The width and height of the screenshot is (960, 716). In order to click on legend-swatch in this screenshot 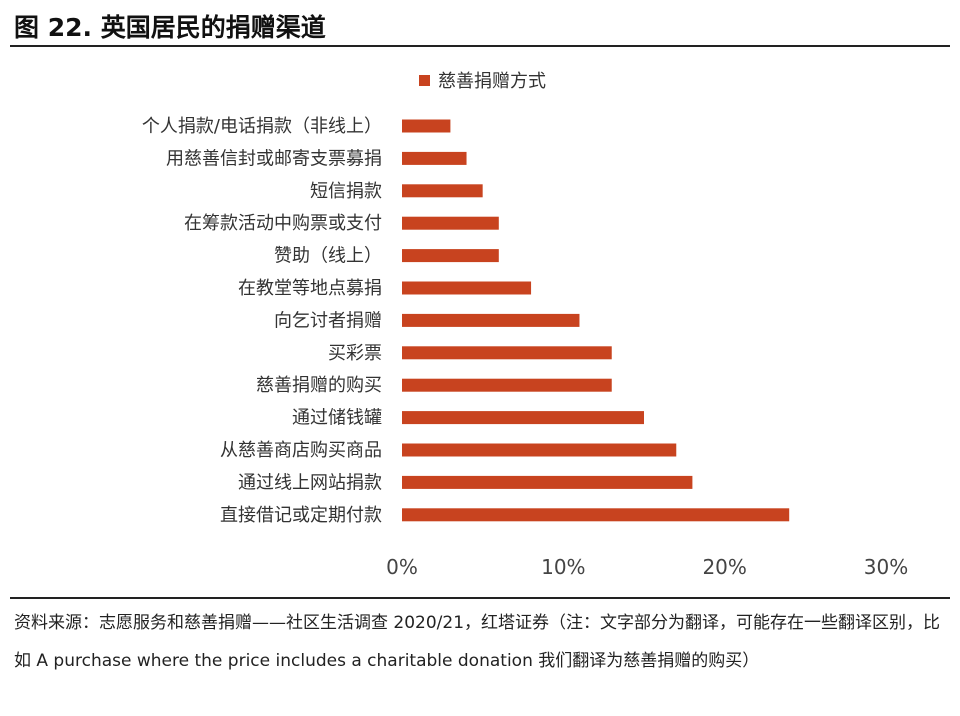, I will do `click(424, 80)`.